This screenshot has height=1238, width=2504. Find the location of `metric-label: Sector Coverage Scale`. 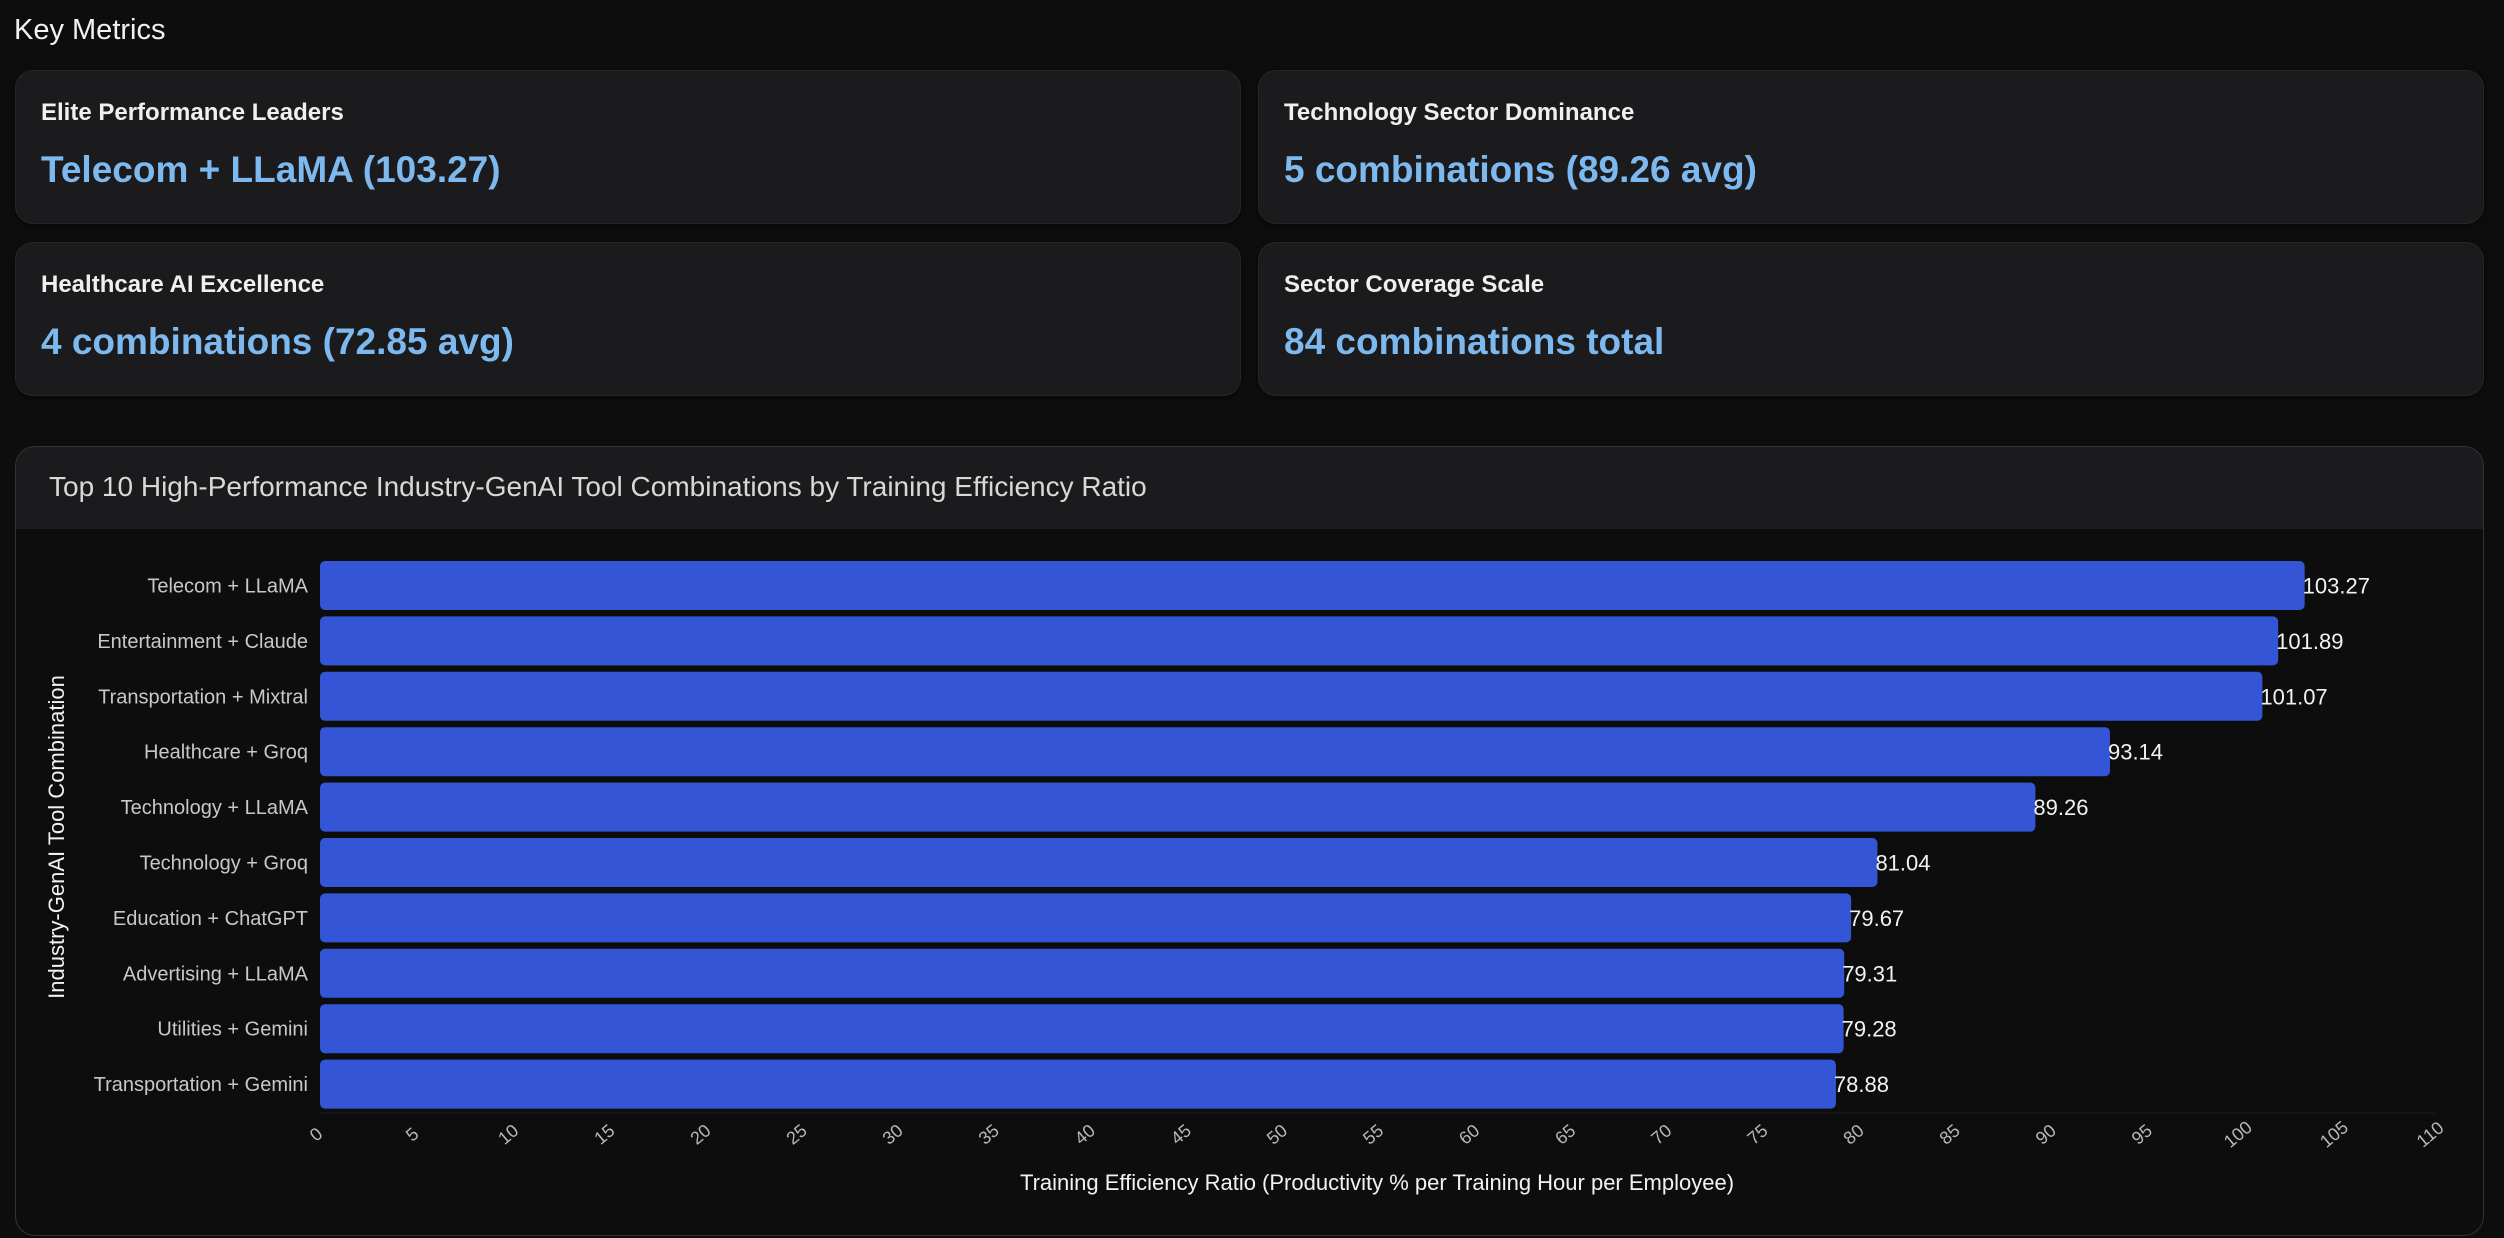

metric-label: Sector Coverage Scale is located at coordinates (1414, 284).